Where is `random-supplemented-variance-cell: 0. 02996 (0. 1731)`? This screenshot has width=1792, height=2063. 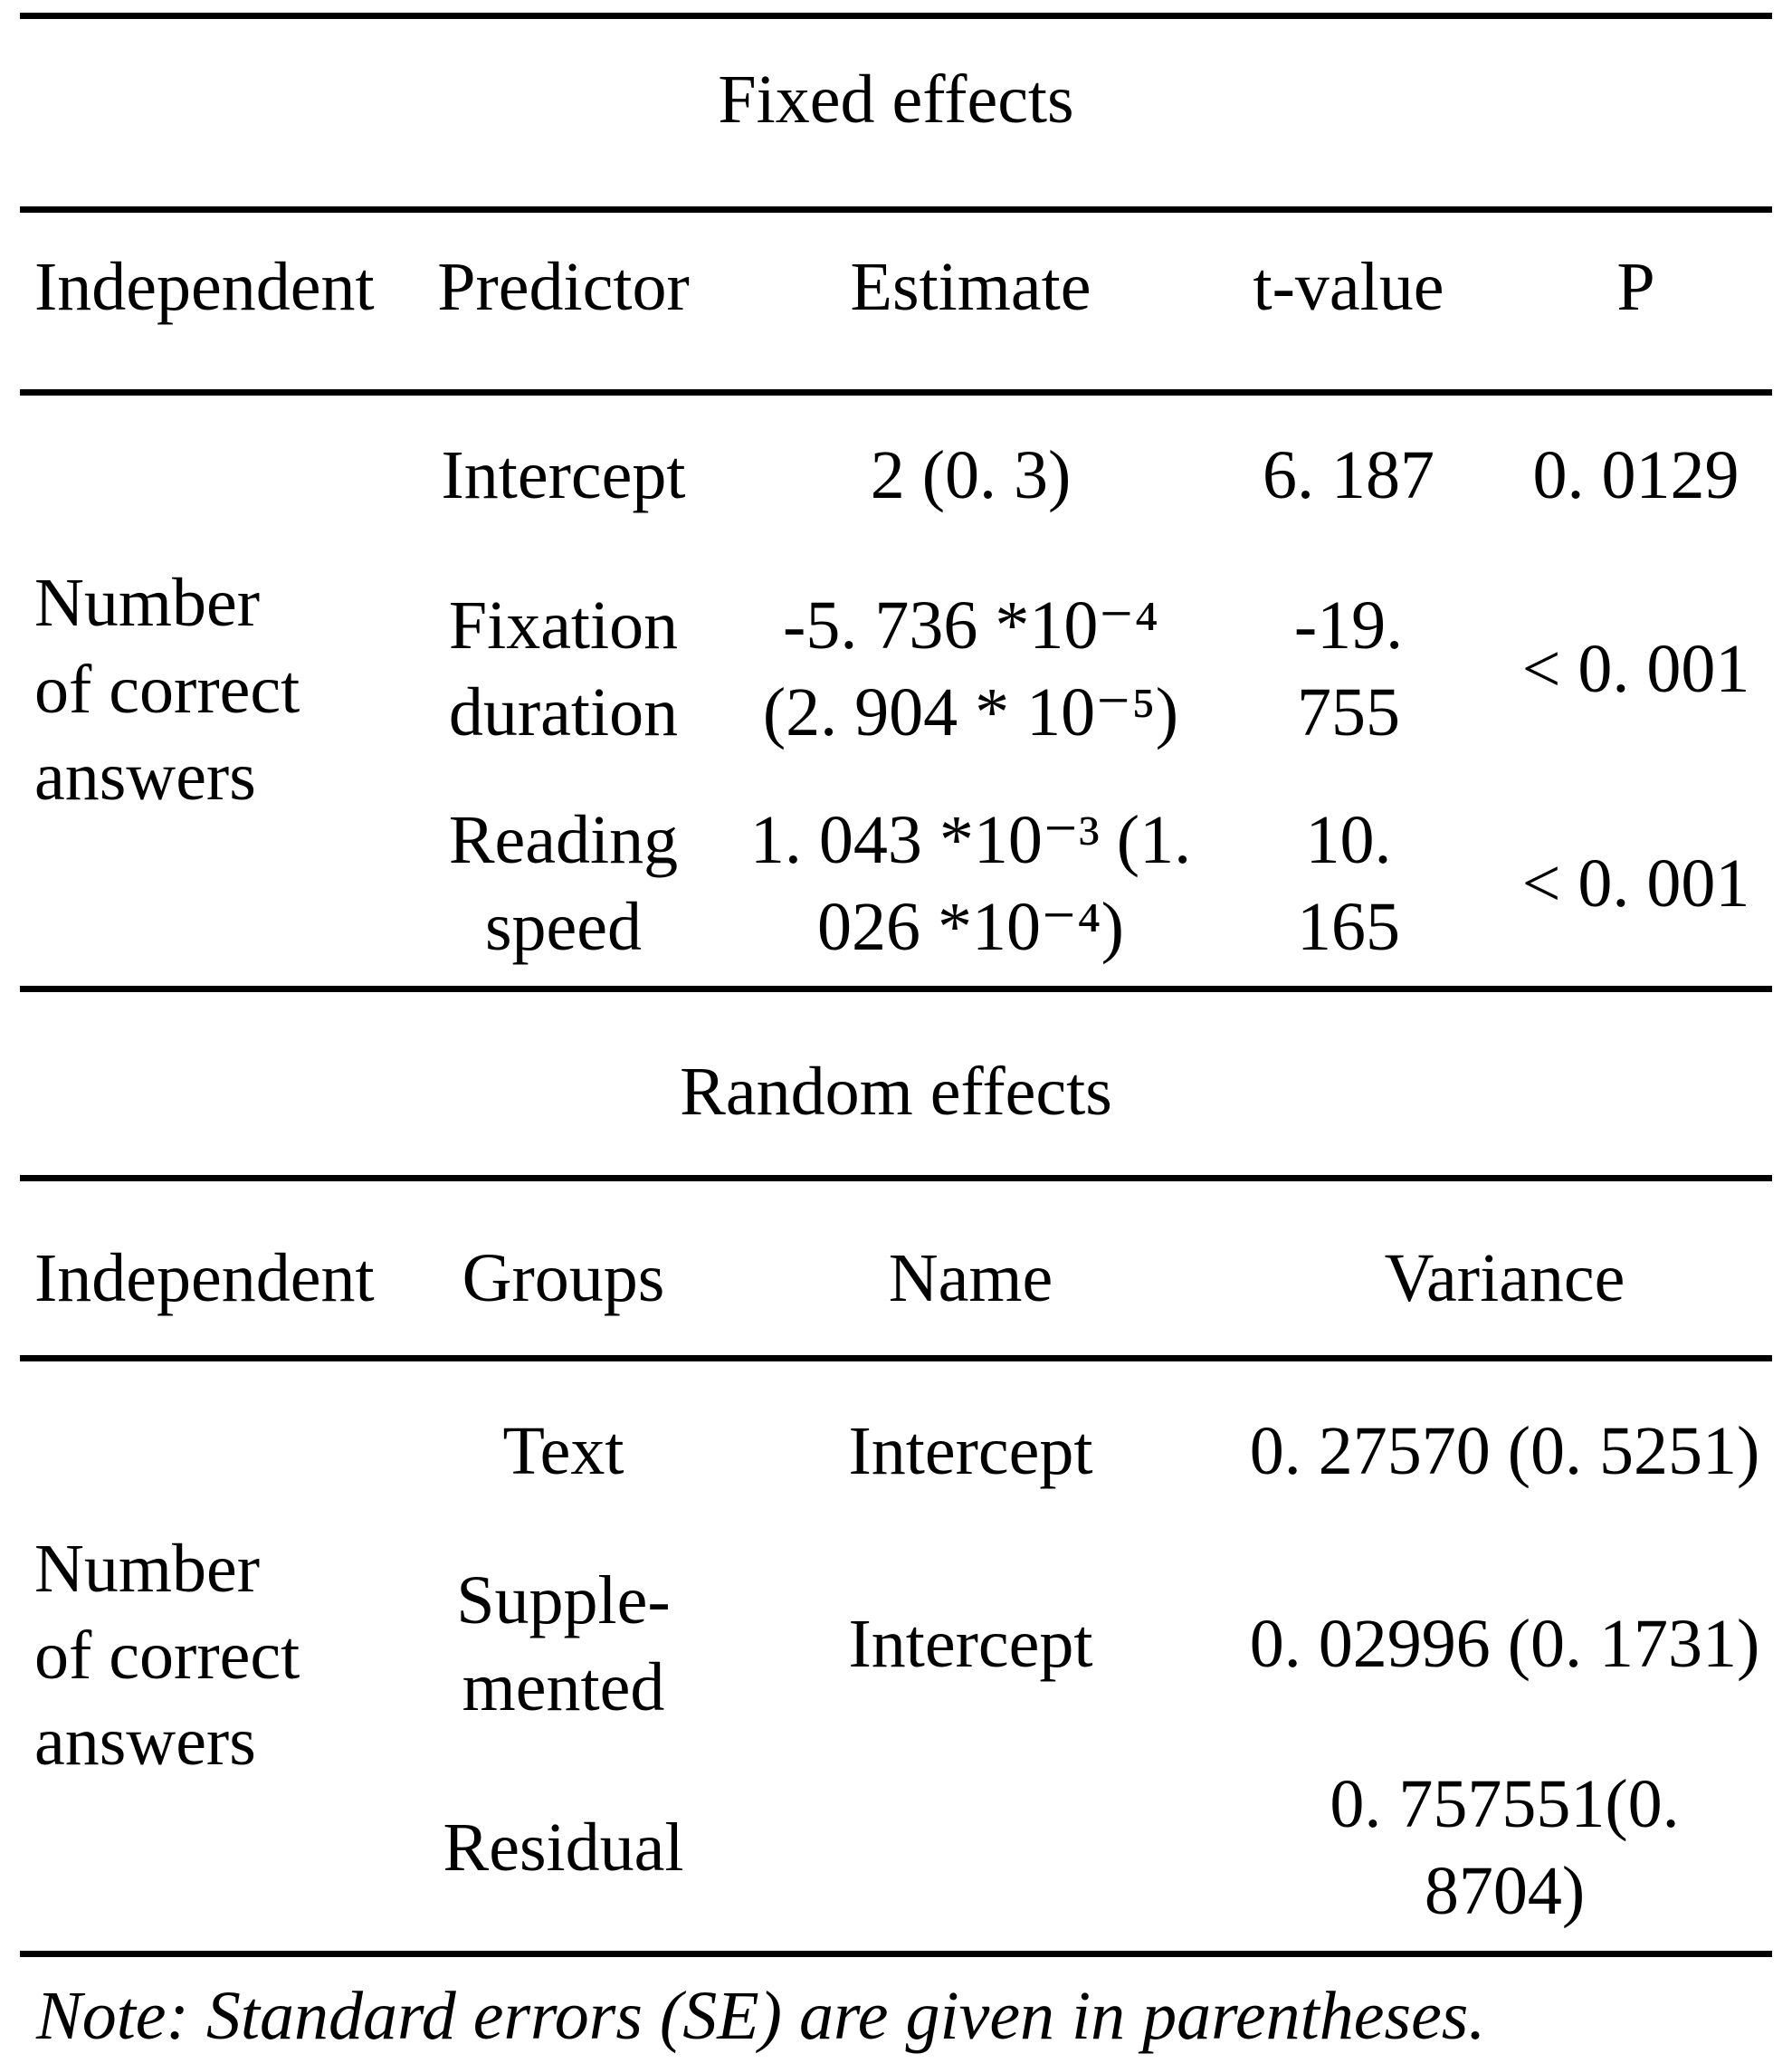
random-supplemented-variance-cell: 0. 02996 (0. 1731) is located at coordinates (1504, 1643).